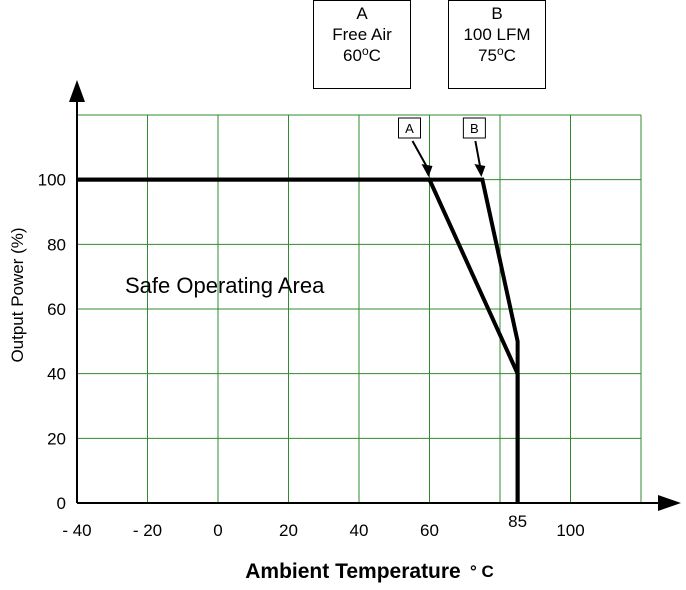 The image size is (686, 590). I want to click on y-tick-label: 20, so click(56, 438).